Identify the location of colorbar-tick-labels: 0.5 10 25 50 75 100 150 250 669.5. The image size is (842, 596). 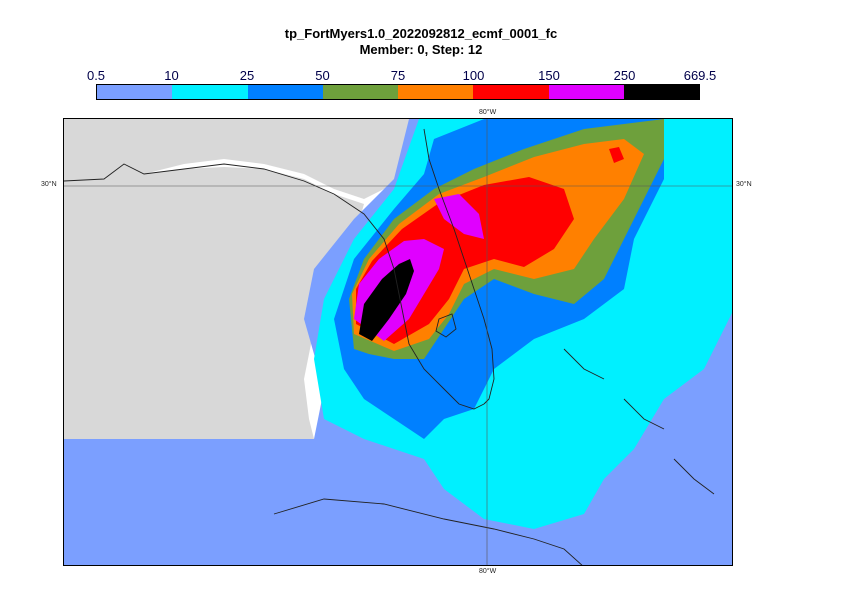
(401, 76).